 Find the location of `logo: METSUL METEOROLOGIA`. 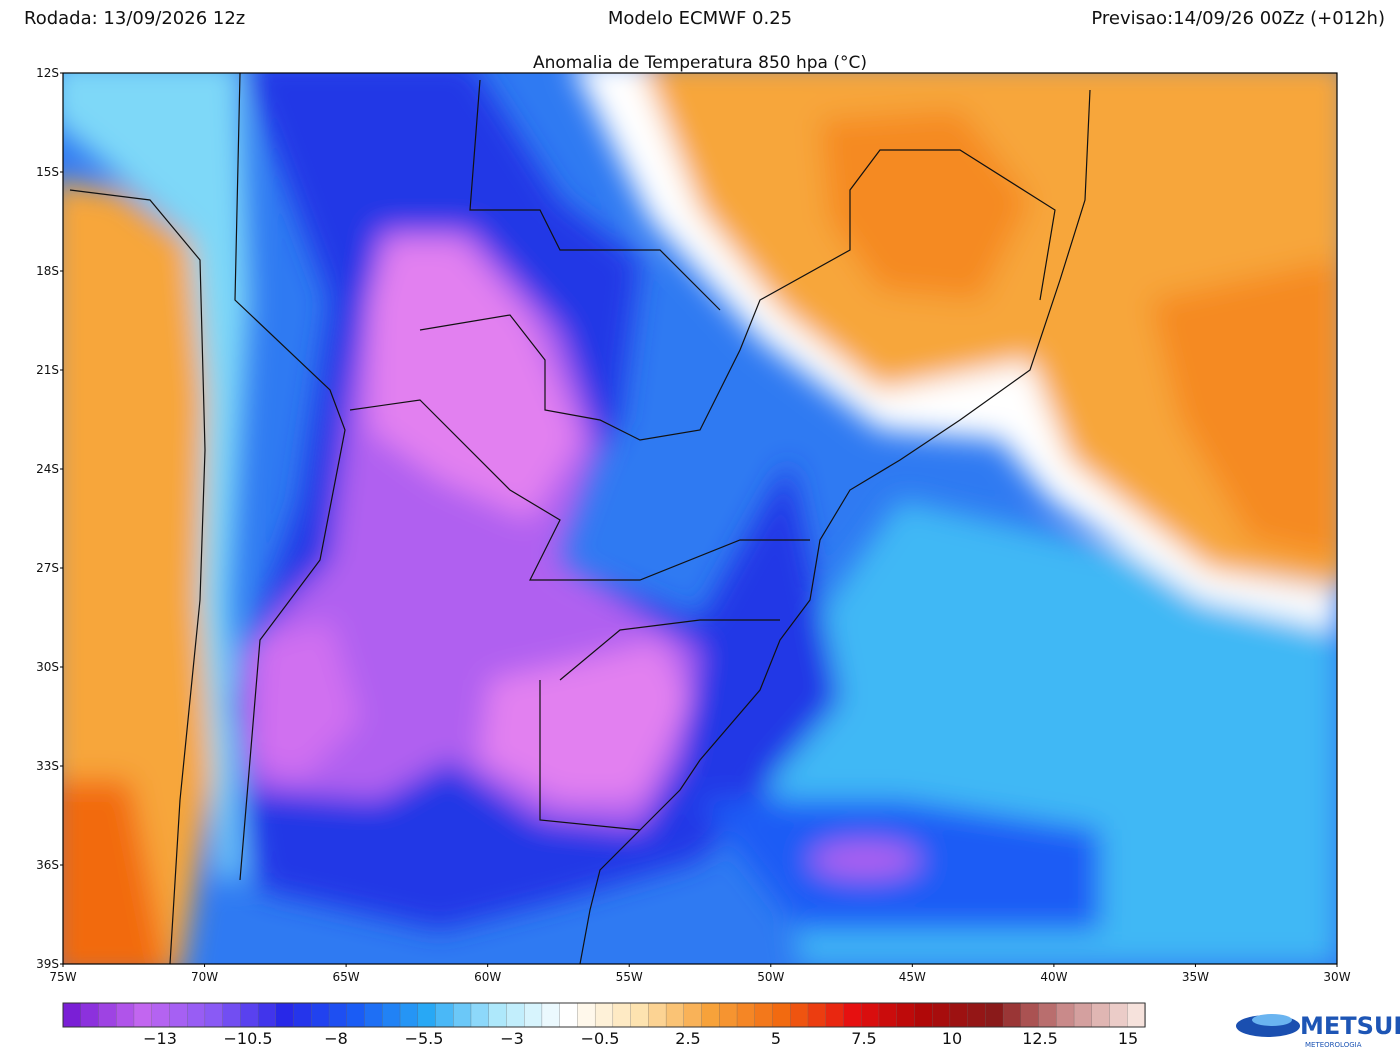

logo: METSUL METEOROLOGIA is located at coordinates (1318, 1030).